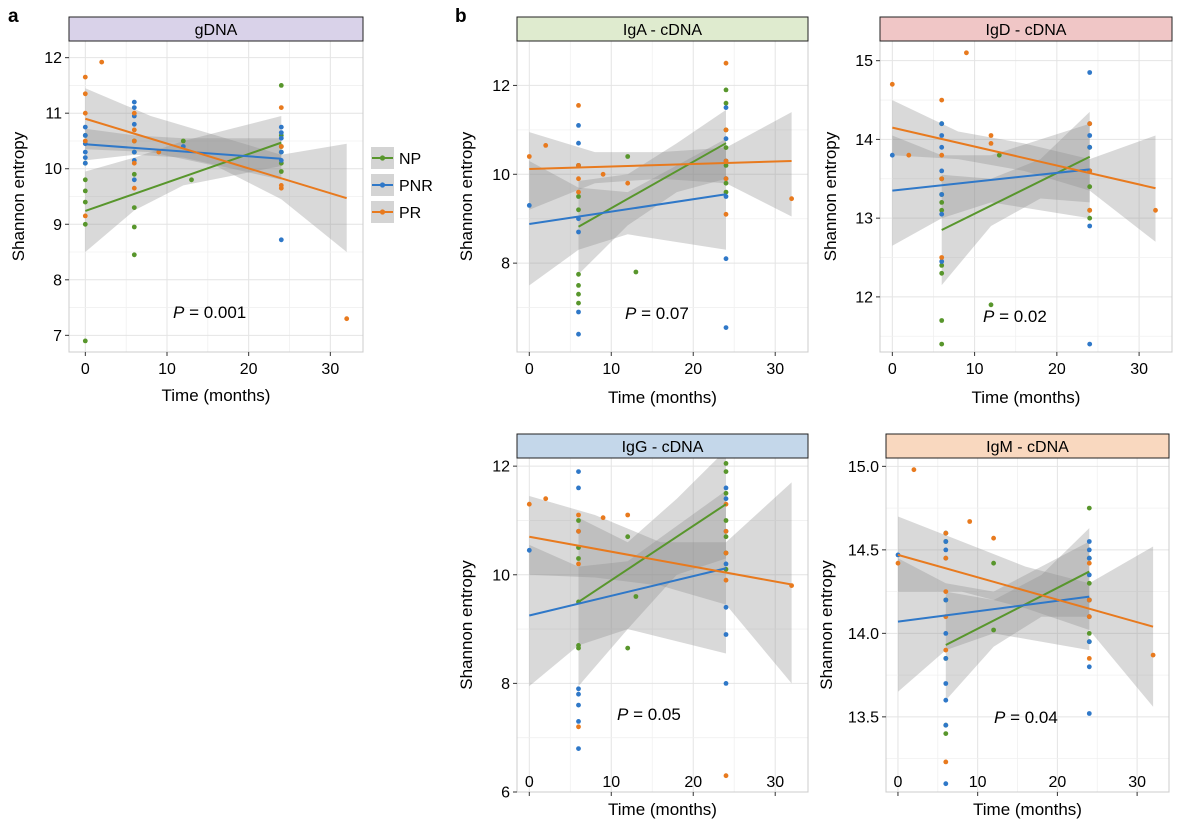 The image size is (1187, 825). I want to click on facet-title: IgG - cDNA, so click(663, 447).